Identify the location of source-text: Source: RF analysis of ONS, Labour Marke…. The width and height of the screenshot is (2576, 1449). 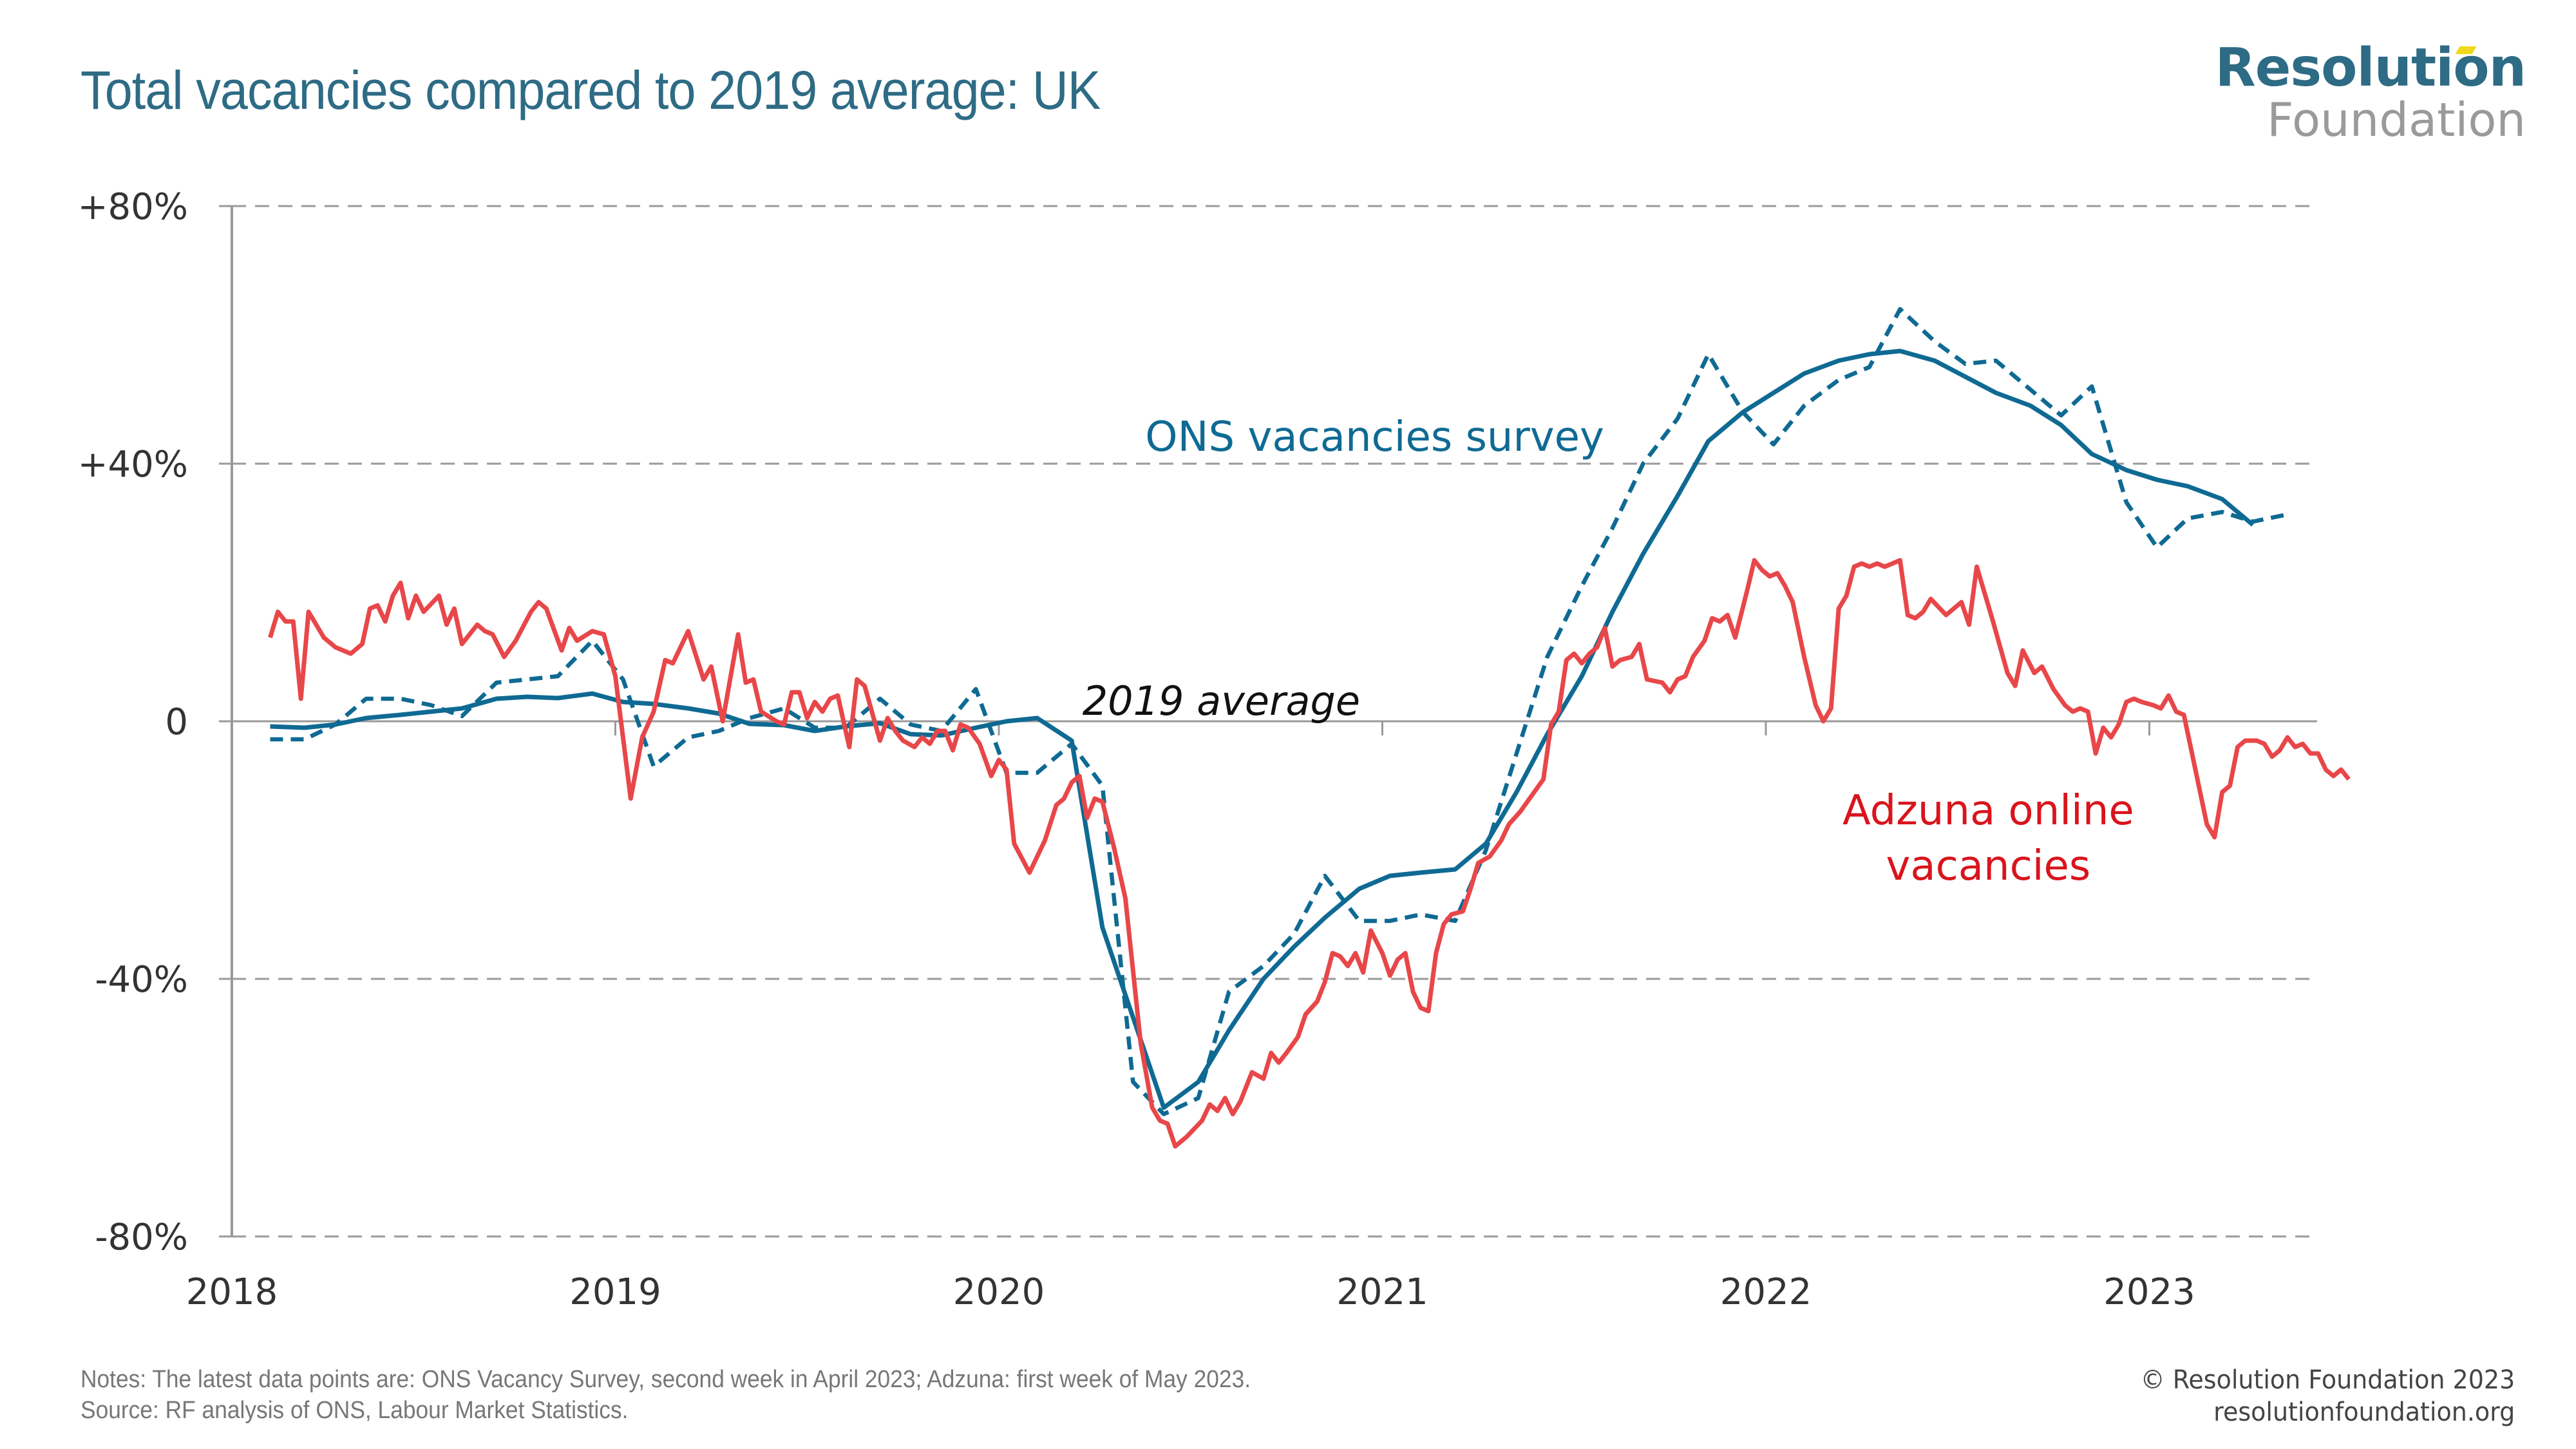
(354, 1411).